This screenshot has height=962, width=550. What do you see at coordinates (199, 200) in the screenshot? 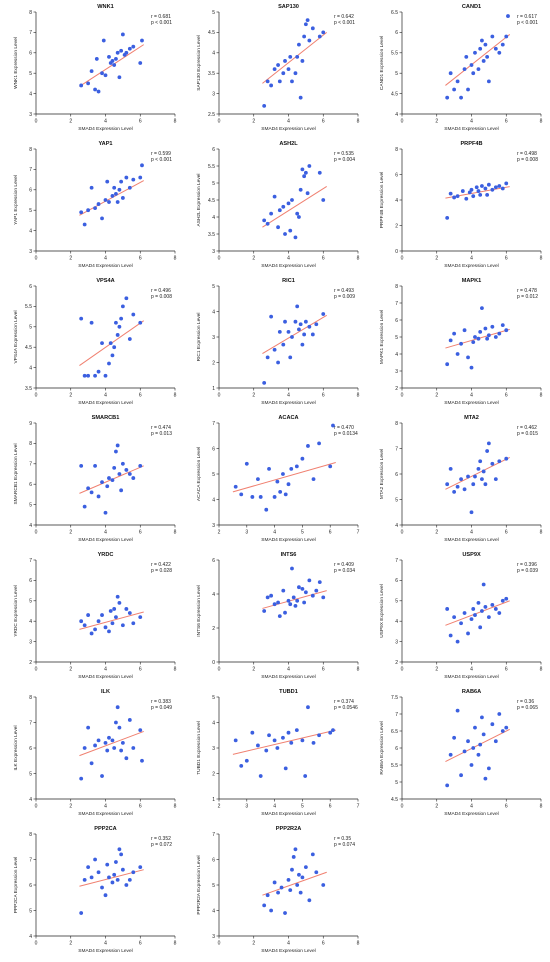
I see `y-axis-label: ASH2L Expression Level` at bounding box center [199, 200].